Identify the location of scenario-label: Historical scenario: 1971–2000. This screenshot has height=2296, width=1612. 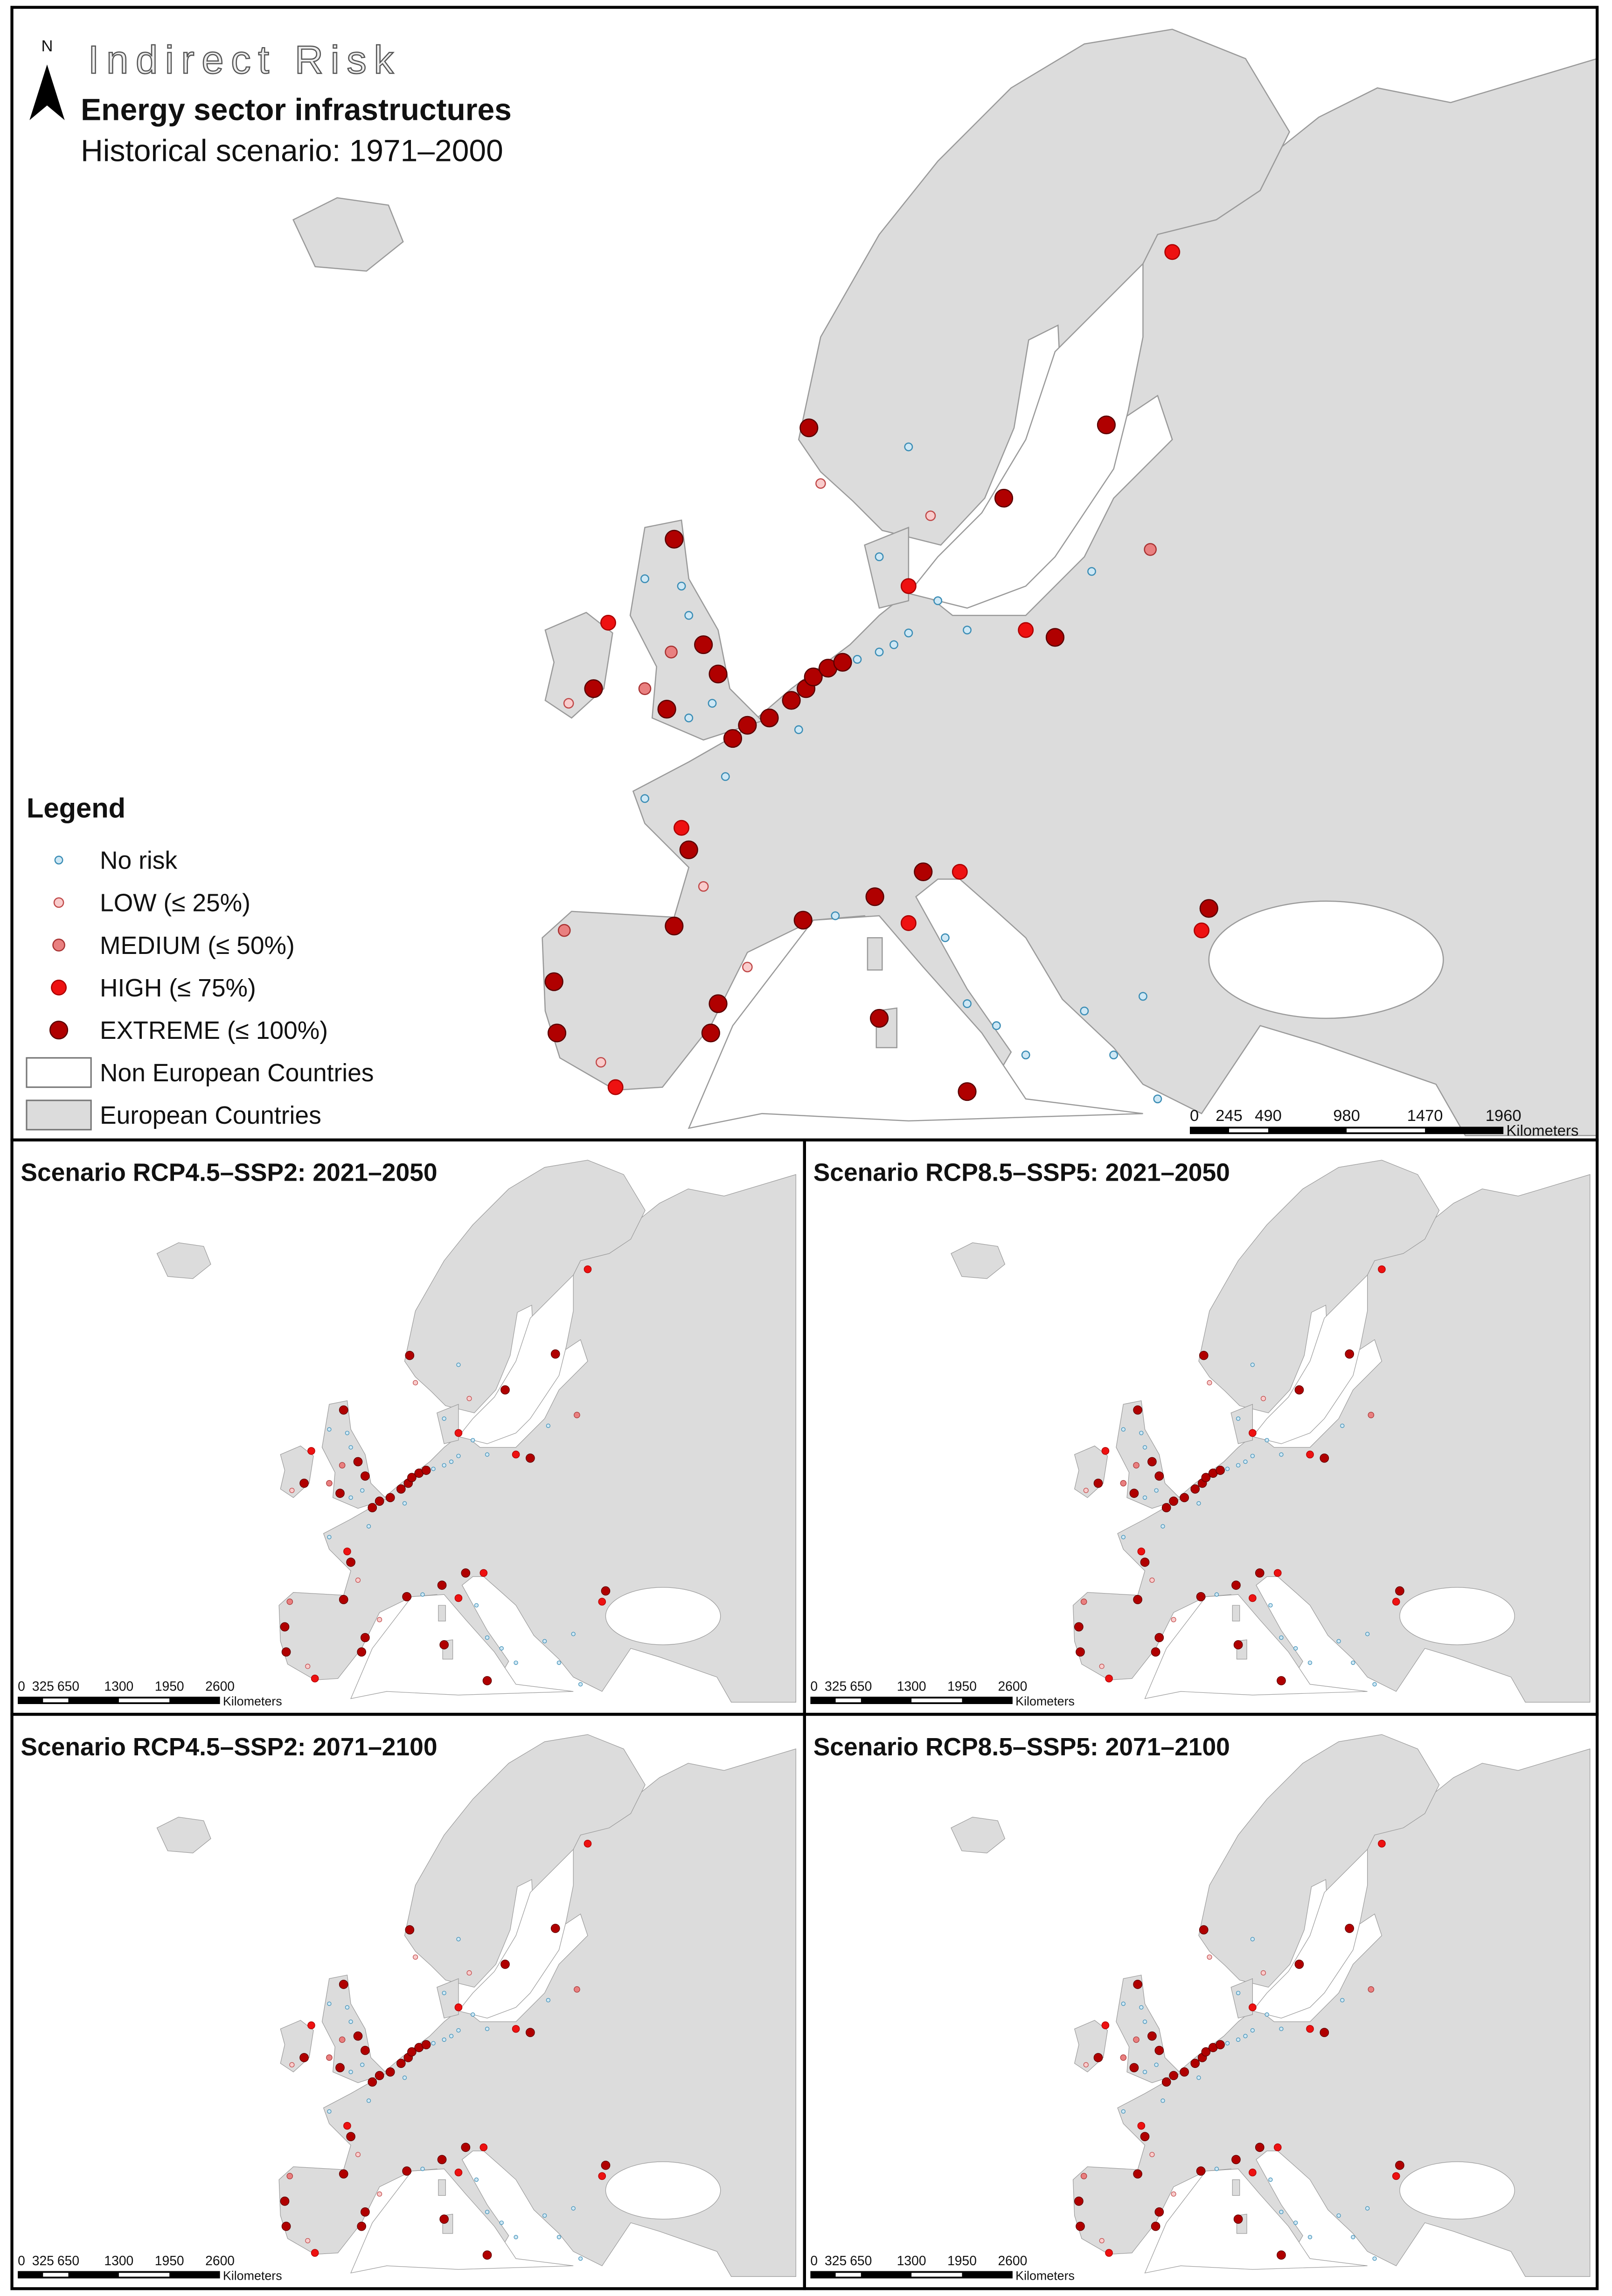
(292, 150).